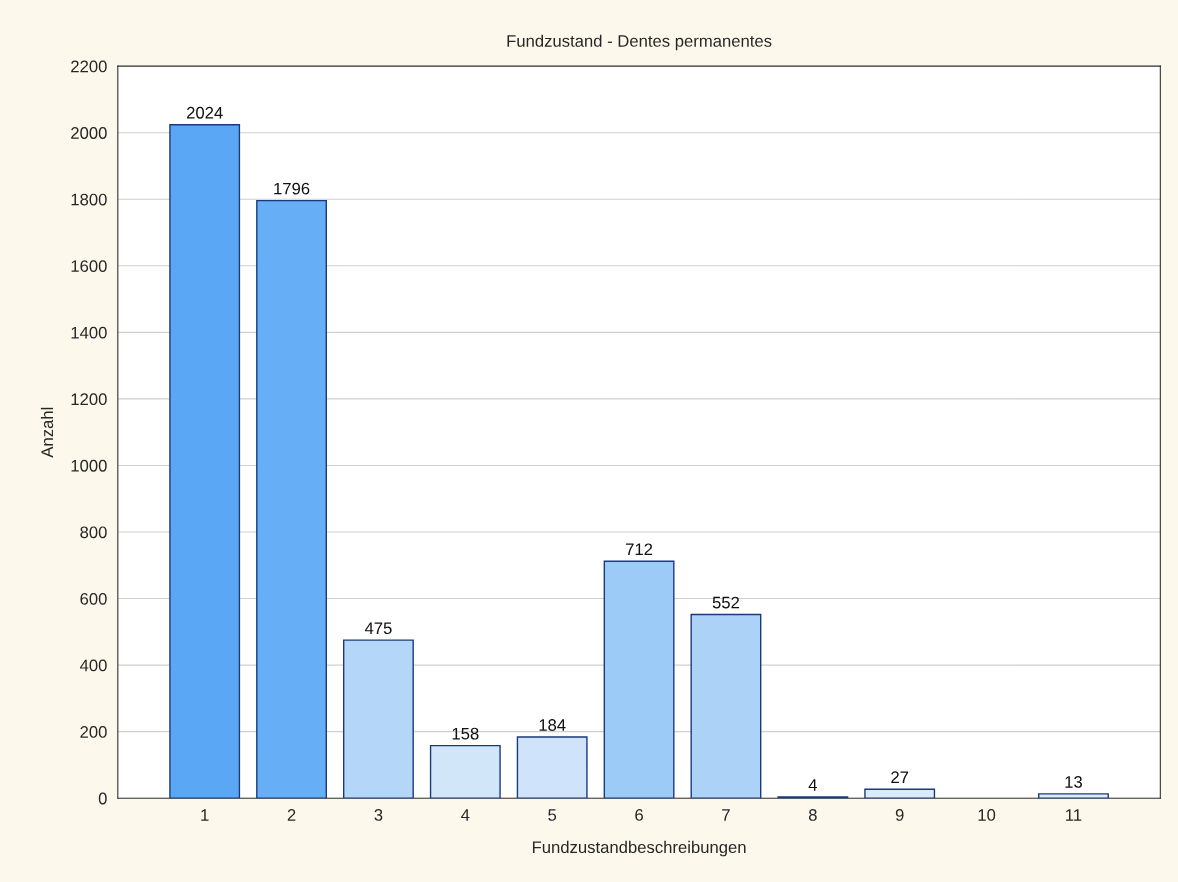 The height and width of the screenshot is (882, 1178). Describe the element at coordinates (93, 732) in the screenshot. I see `y-tick-label: 200` at that location.